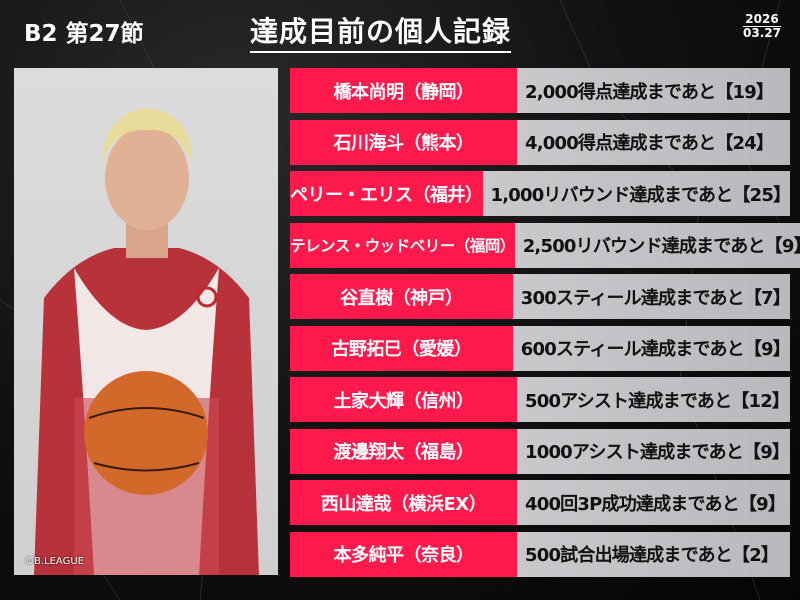  What do you see at coordinates (402, 245) in the screenshot?
I see `player-name: テレンス・ウッドベリー（福岡）` at bounding box center [402, 245].